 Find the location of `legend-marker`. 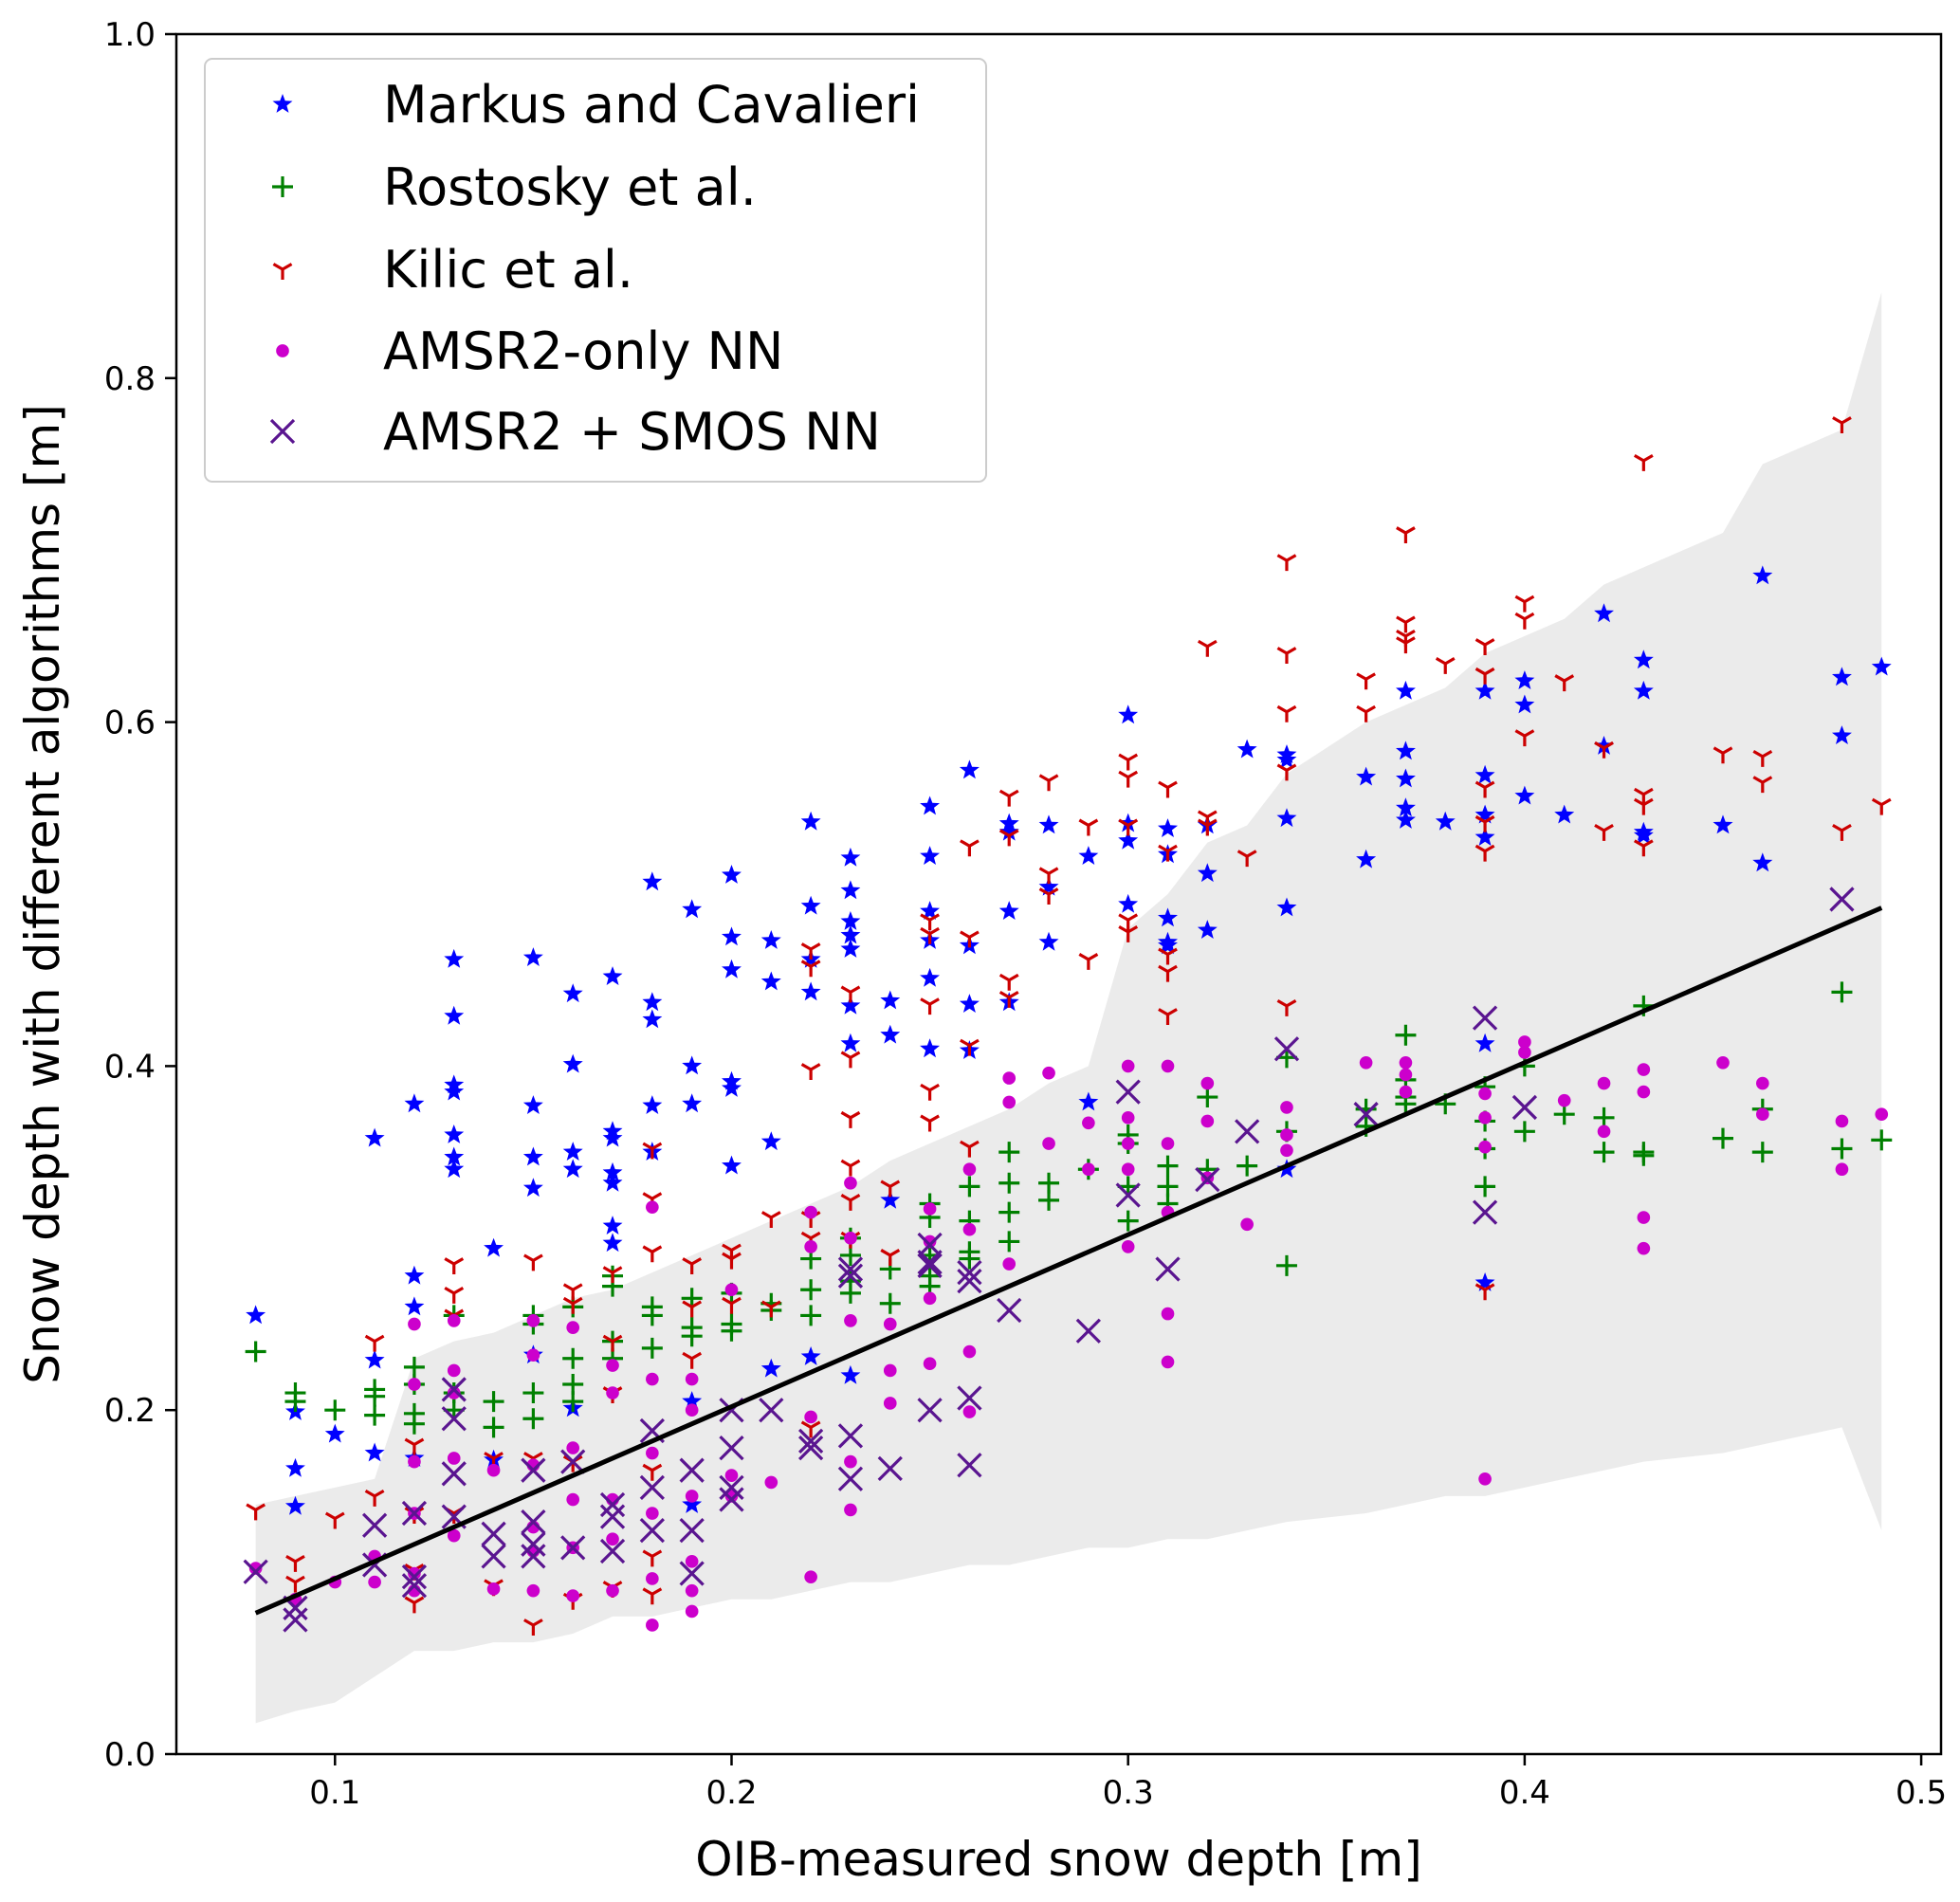

legend-marker is located at coordinates (282, 432).